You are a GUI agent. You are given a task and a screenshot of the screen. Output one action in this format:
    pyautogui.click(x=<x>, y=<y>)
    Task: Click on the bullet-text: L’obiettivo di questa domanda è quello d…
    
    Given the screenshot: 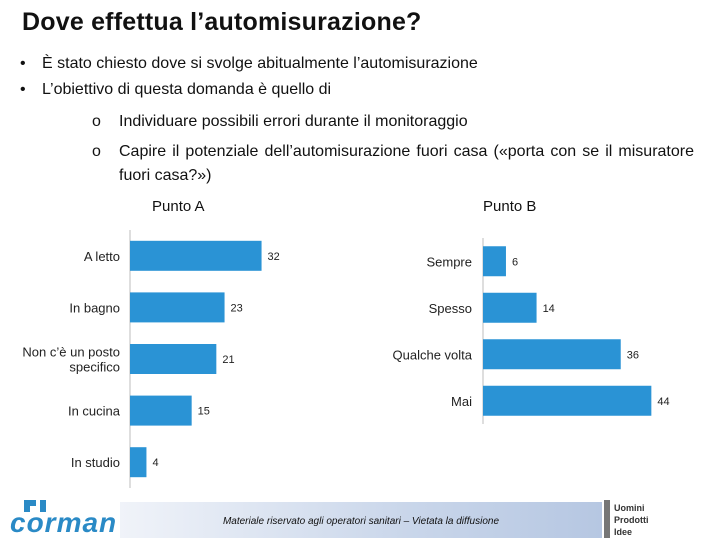 What is the action you would take?
    pyautogui.click(x=187, y=89)
    